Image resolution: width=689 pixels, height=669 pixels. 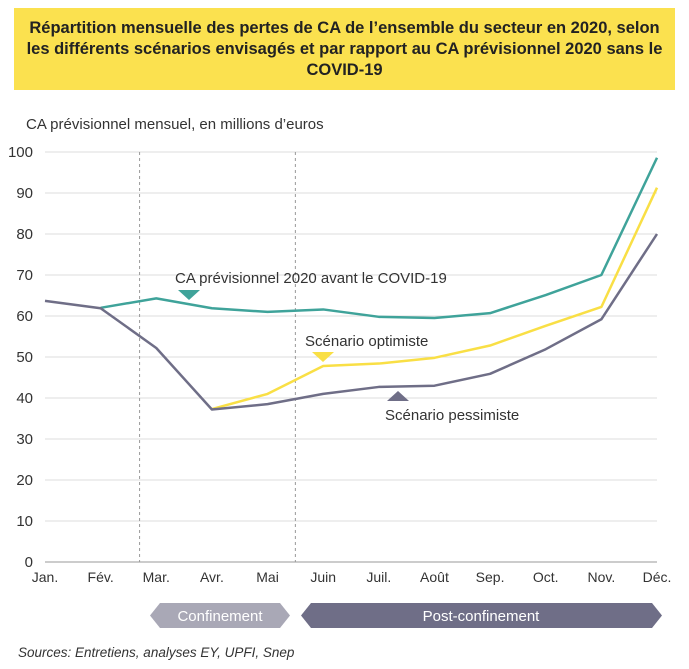 I want to click on y-tick-label: 20, so click(x=24, y=480).